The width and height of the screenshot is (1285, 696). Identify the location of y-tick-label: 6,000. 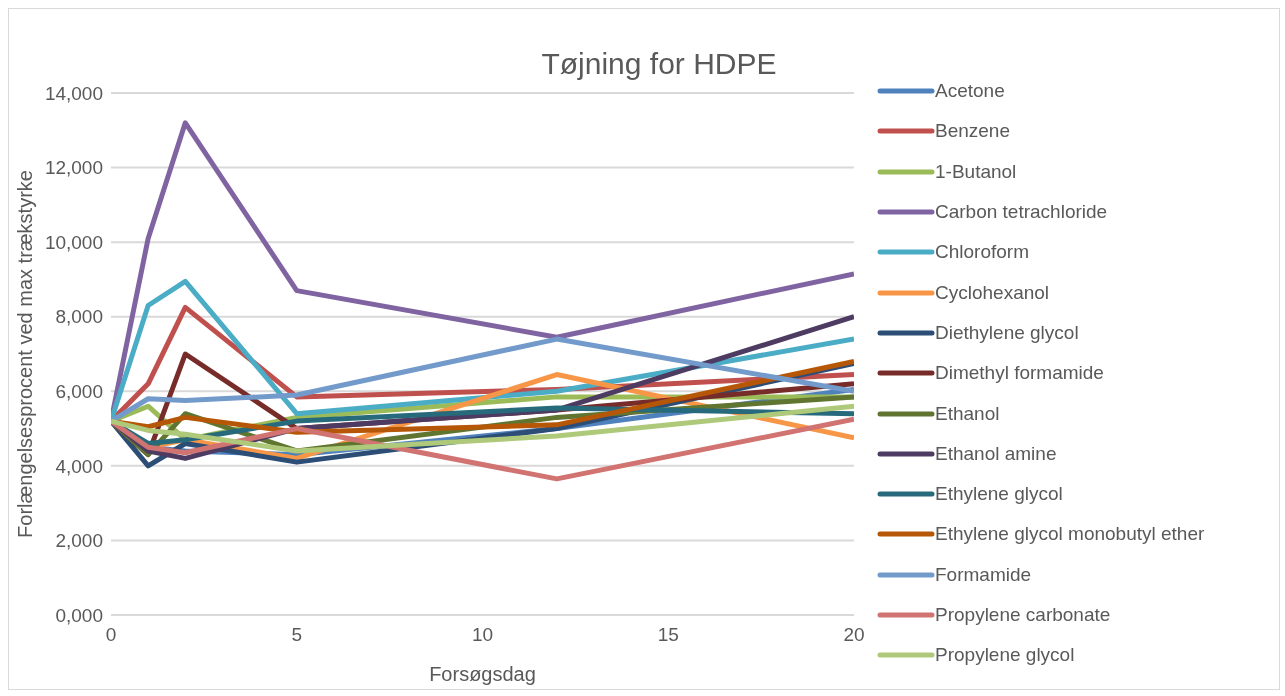
(79, 392).